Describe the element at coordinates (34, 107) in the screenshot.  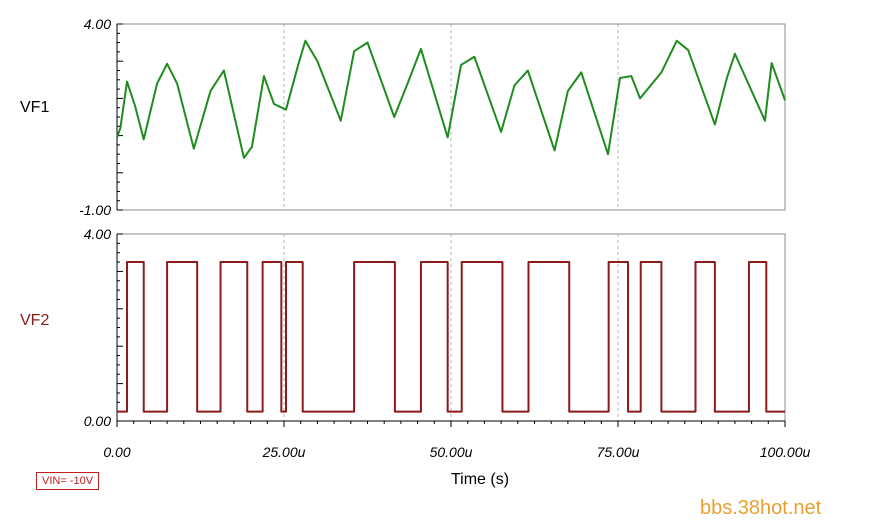
I see `vf1-channel-label: VF1` at that location.